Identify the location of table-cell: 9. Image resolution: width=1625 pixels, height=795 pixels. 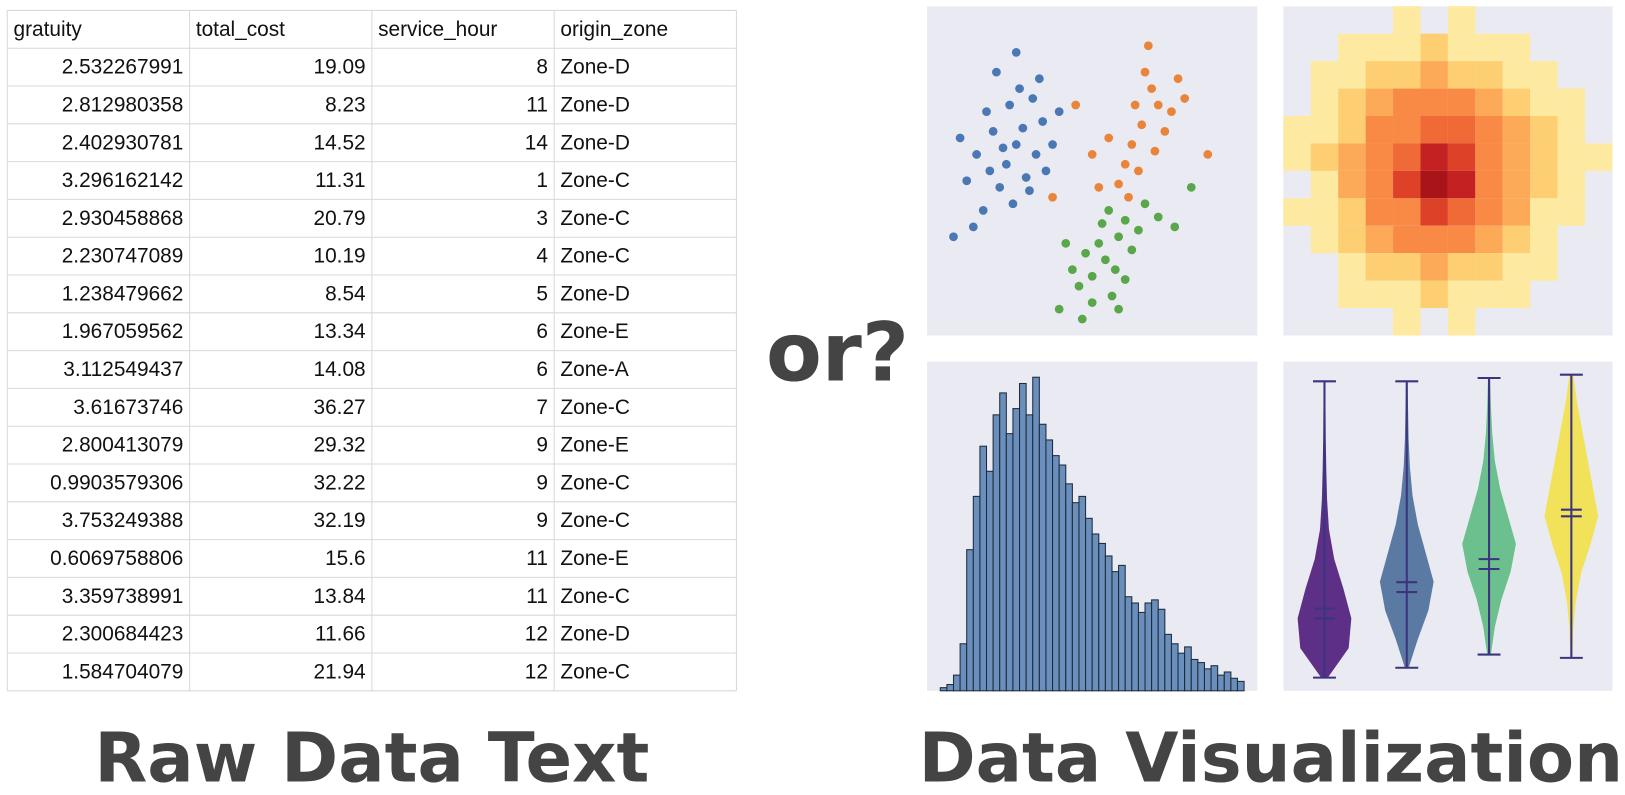
(542, 482).